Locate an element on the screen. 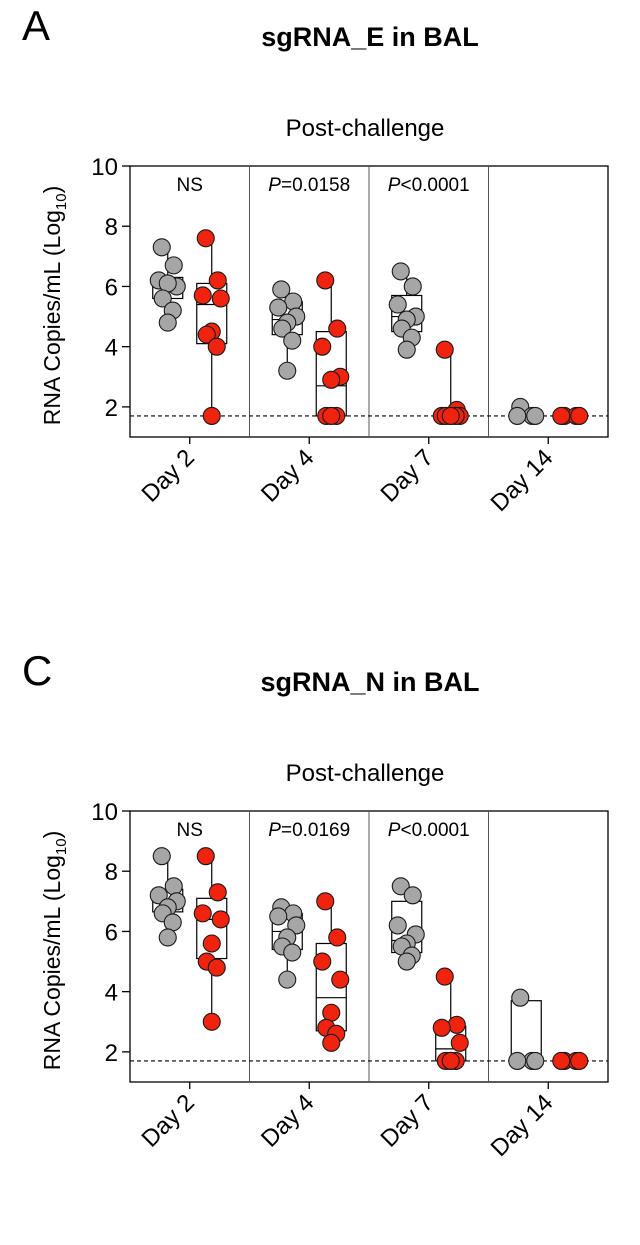 This screenshot has width=640, height=1245. panel-label: A is located at coordinates (36, 25).